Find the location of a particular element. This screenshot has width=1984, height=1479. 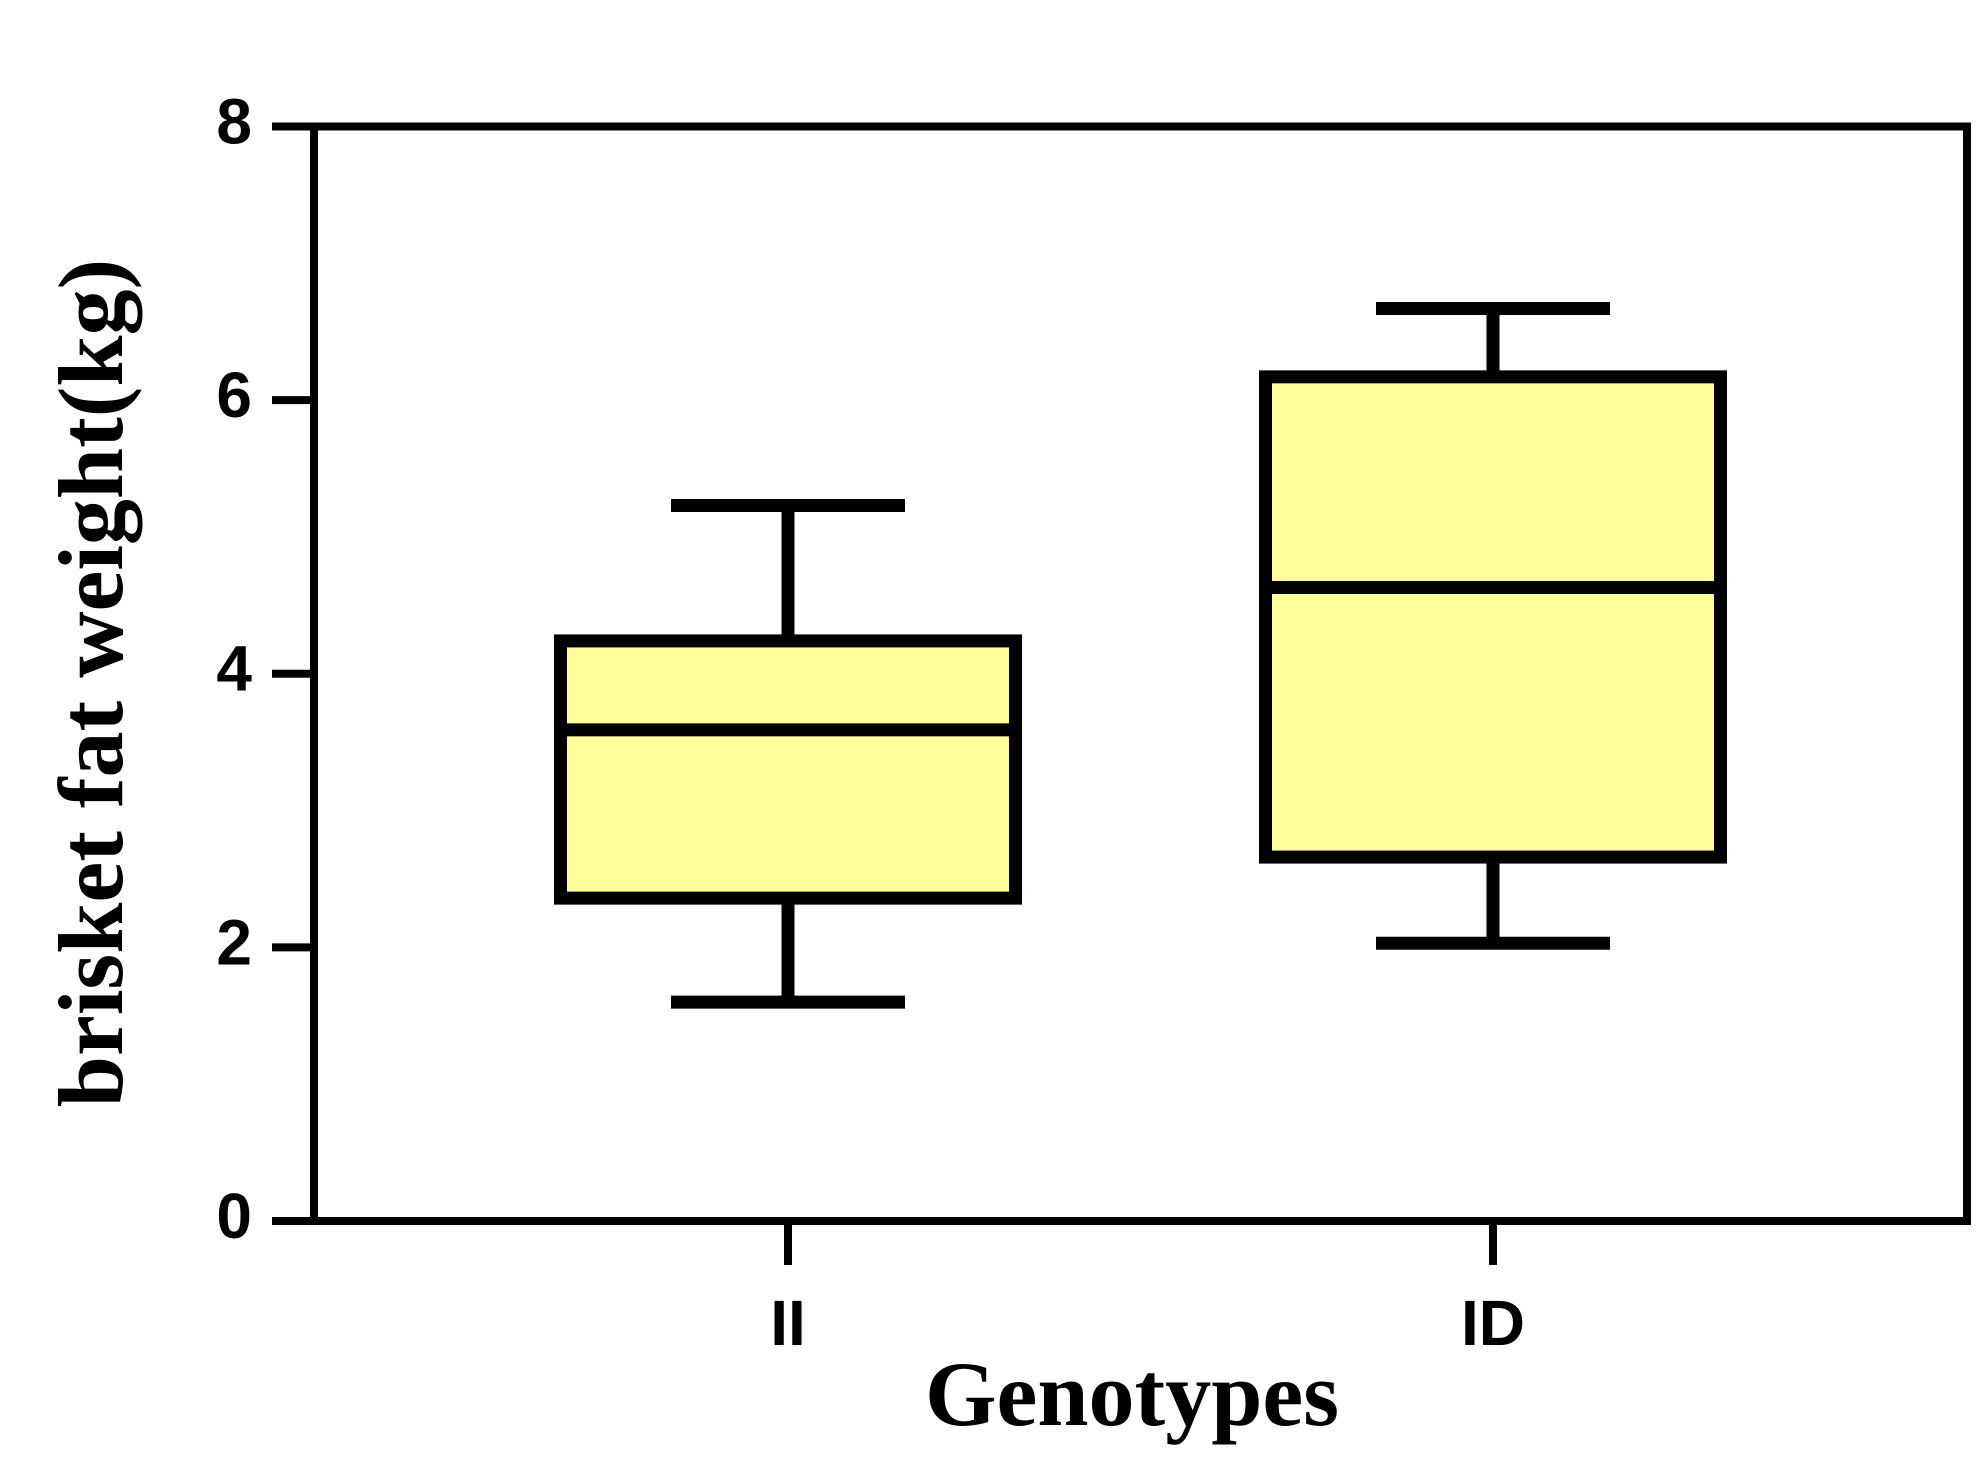

x-tick-label: ID is located at coordinates (1493, 1323).